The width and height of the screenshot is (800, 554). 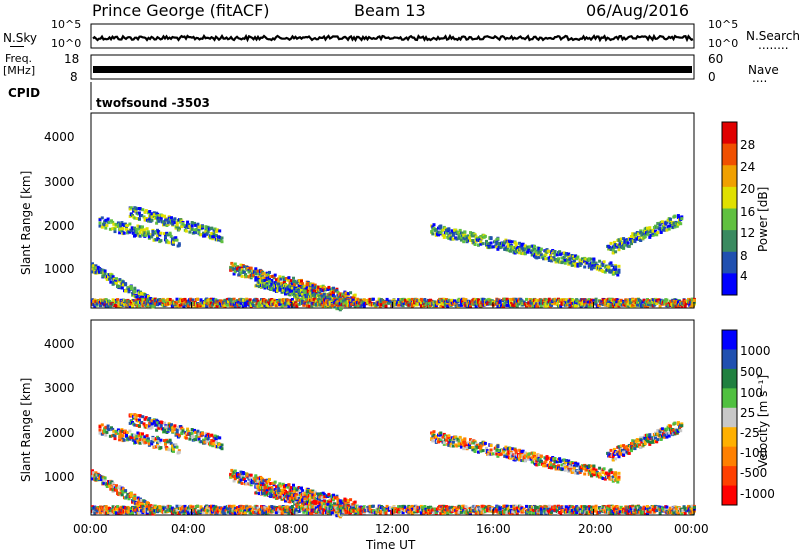 What do you see at coordinates (712, 77) in the screenshot?
I see `nave-right-tick-bottom: 0` at bounding box center [712, 77].